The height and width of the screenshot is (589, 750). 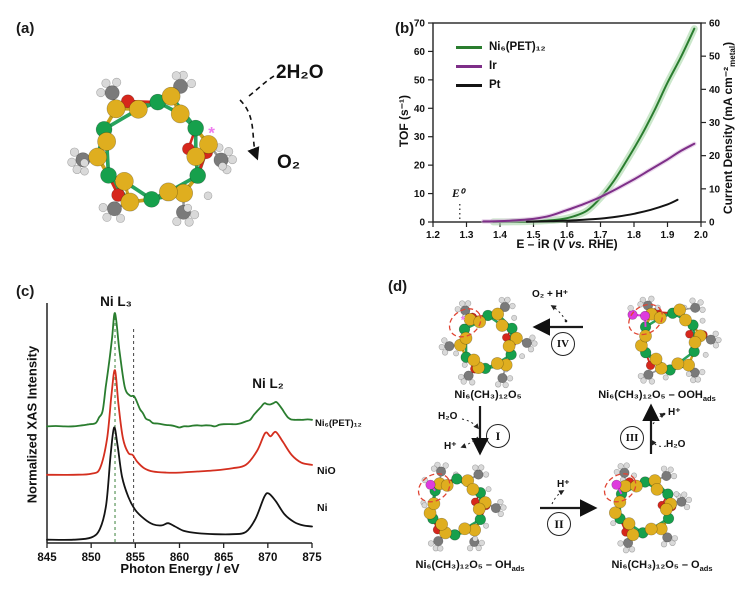 I want to click on h-out-label-iii: H⁺, so click(x=674, y=412).